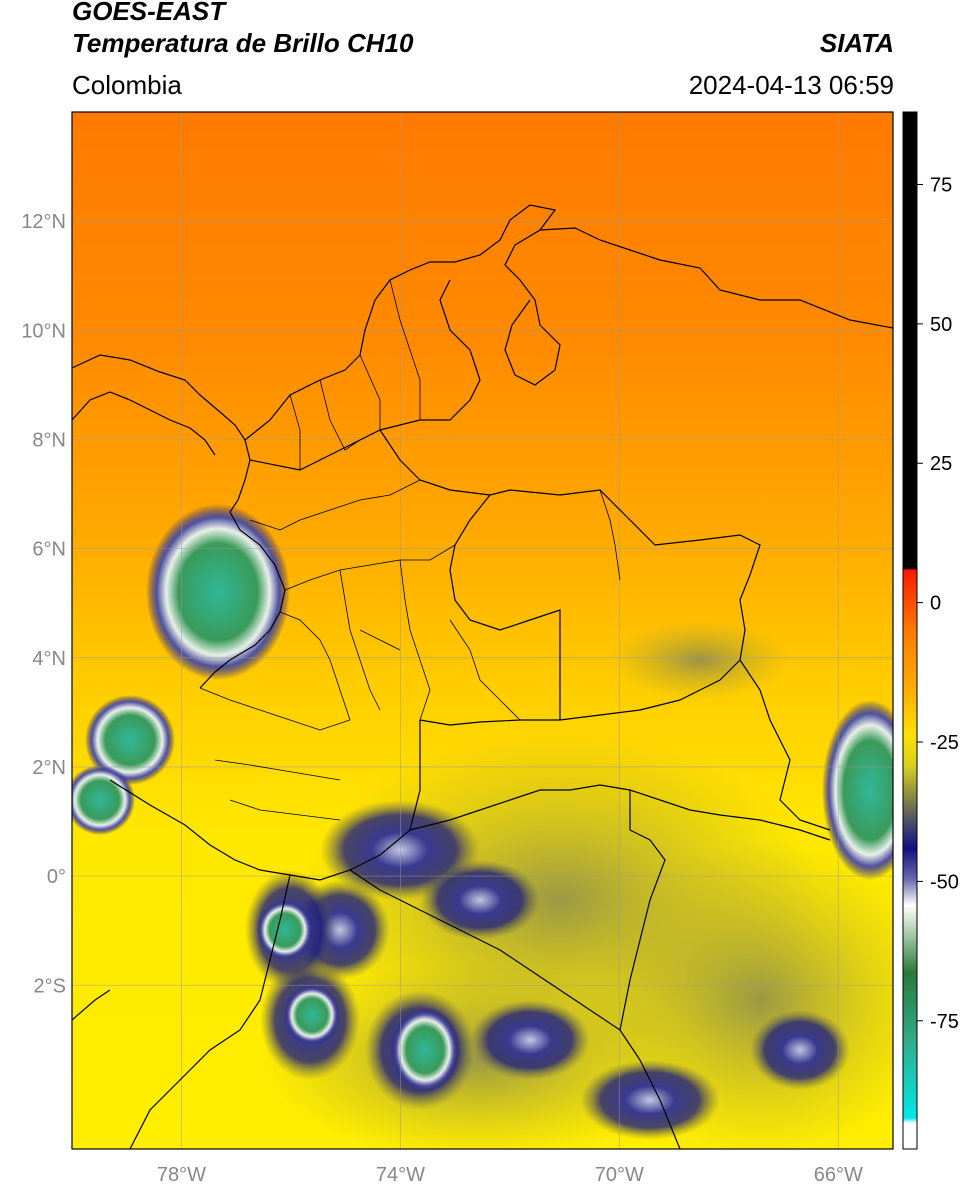 Image resolution: width=966 pixels, height=1190 pixels. What do you see at coordinates (243, 43) in the screenshot?
I see `product-title: Temperatura de Brillo CH10` at bounding box center [243, 43].